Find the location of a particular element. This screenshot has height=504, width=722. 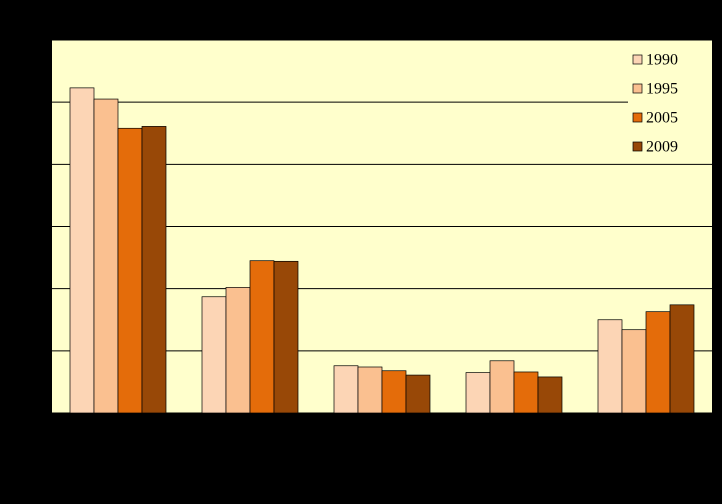

legend-label: 2005 is located at coordinates (662, 118).